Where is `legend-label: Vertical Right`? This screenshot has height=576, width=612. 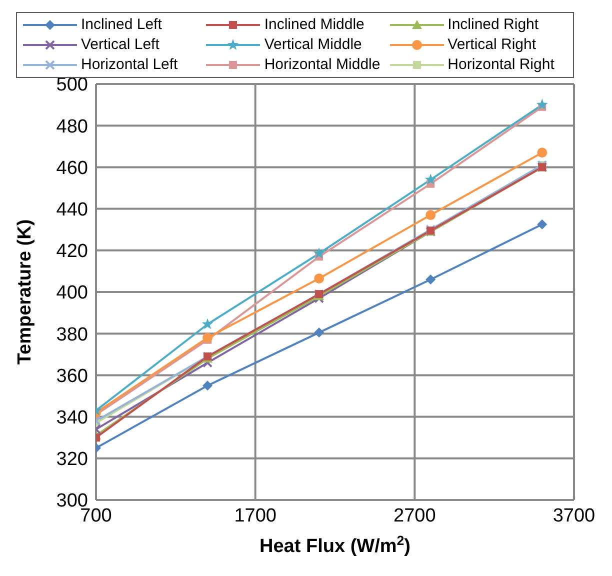 legend-label: Vertical Right is located at coordinates (492, 45).